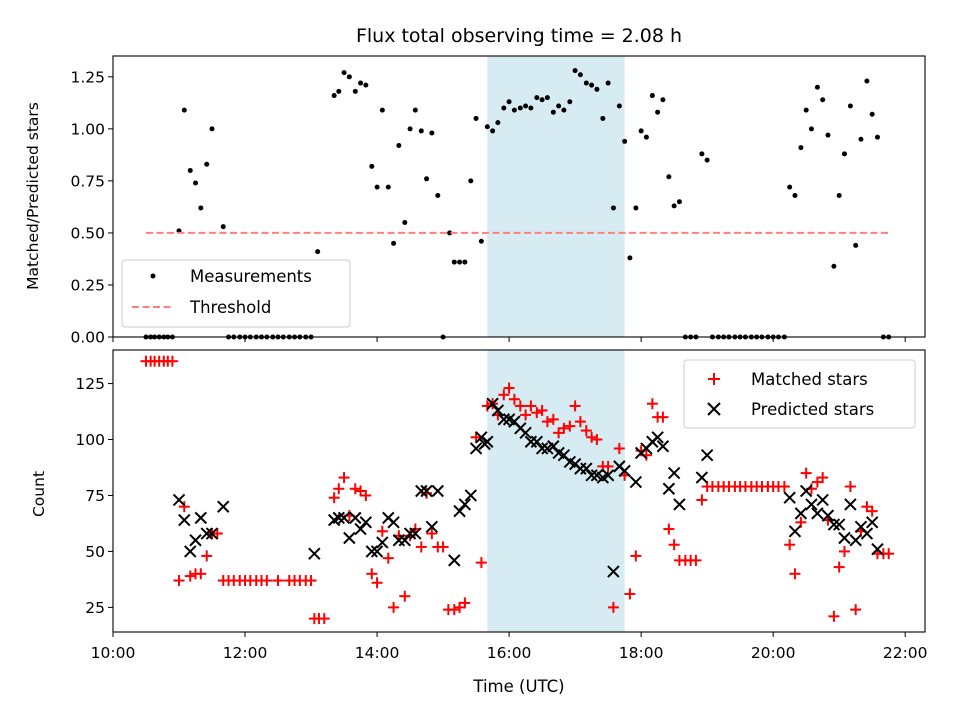 The width and height of the screenshot is (960, 720). Describe the element at coordinates (812, 409) in the screenshot. I see `legend-predicted-label: Predicted stars` at that location.